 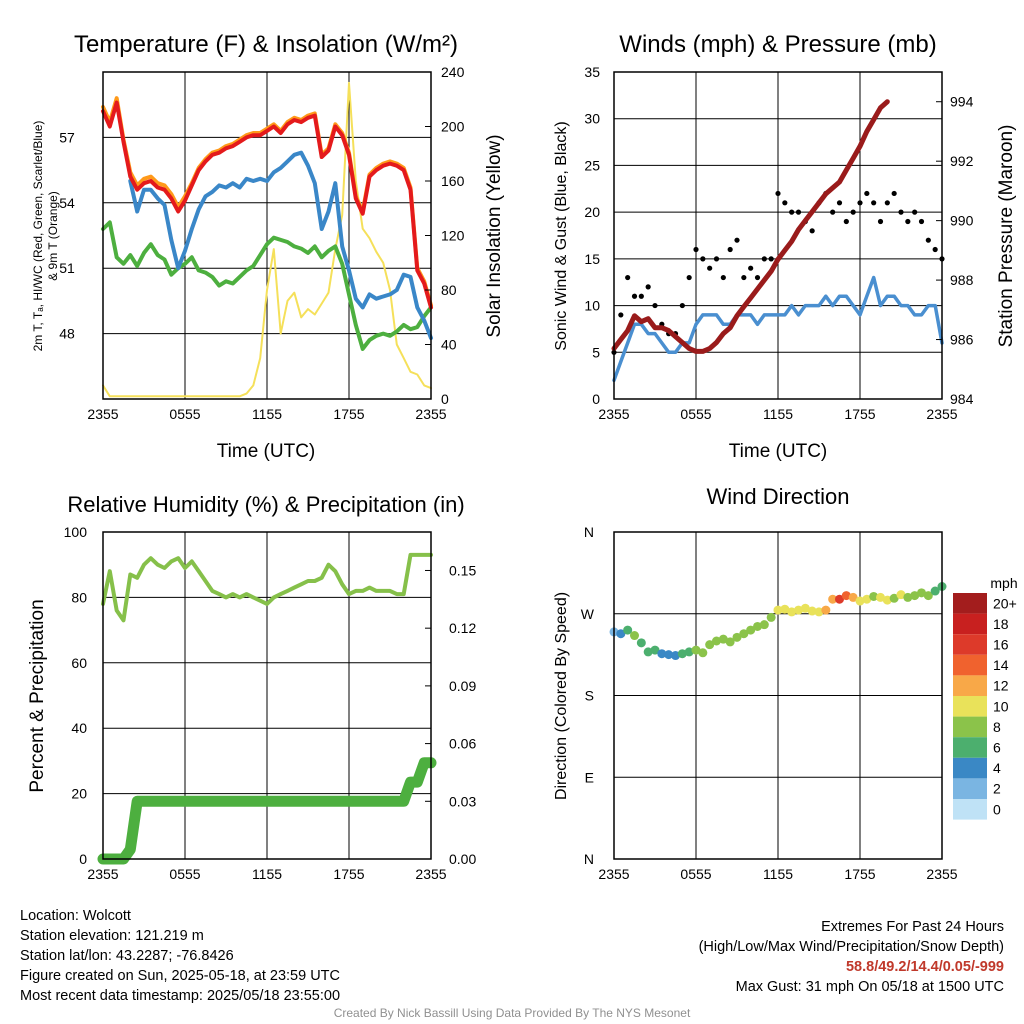 I want to click on temperature-ylabel-line2: & 9m T (Orange), so click(x=53, y=236).